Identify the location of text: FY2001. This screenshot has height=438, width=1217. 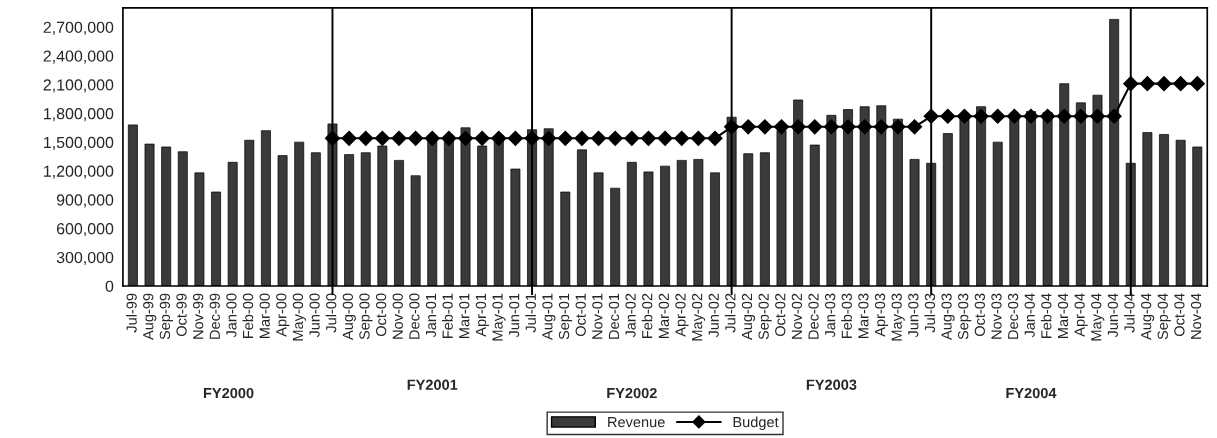
(432, 384).